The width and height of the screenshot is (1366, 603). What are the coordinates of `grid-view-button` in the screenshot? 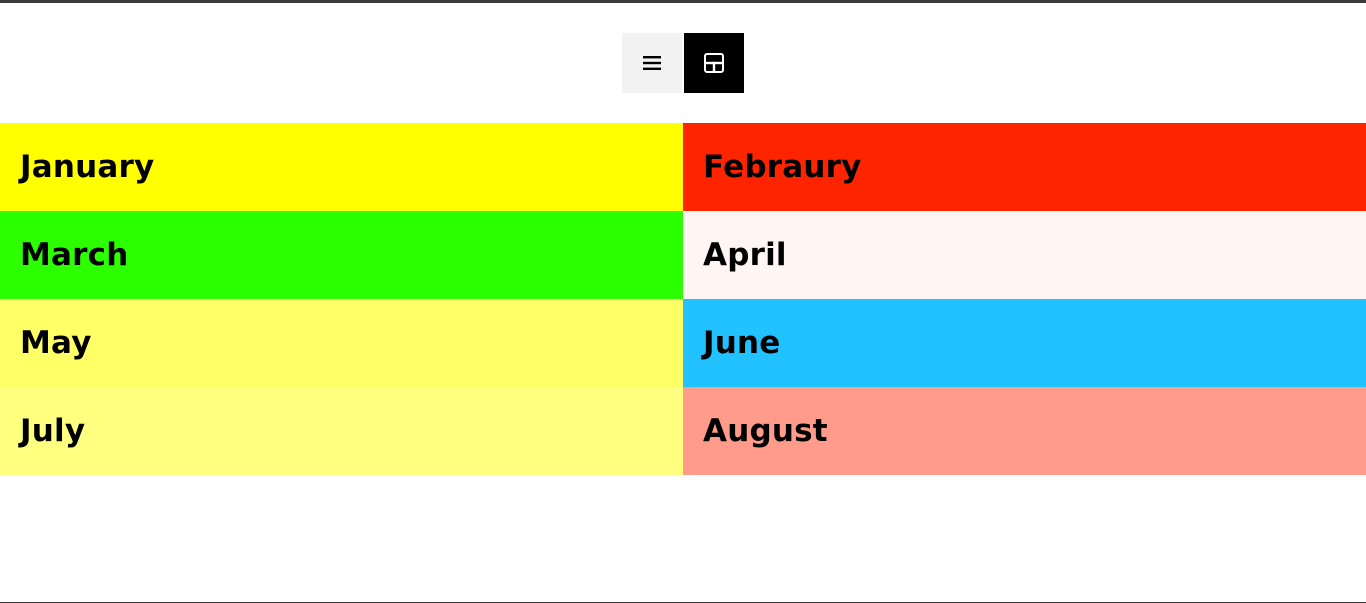 It's located at (714, 63).